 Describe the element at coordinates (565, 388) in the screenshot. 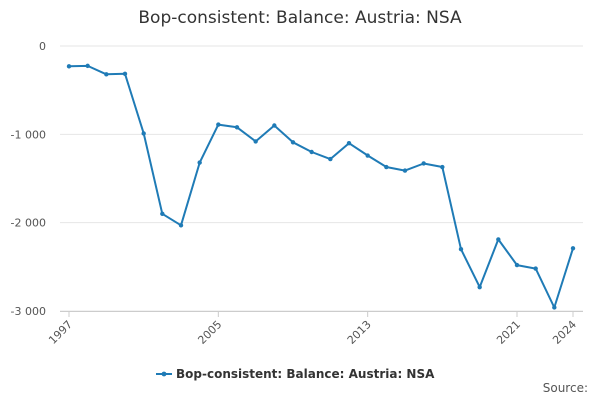

I see `source-label: Source:` at that location.